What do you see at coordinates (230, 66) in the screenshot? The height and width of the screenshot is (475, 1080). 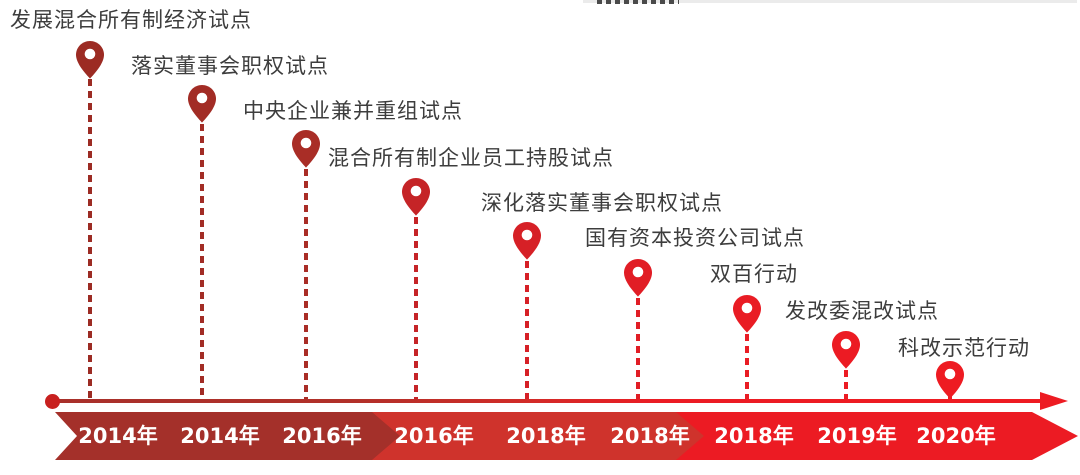 I see `milestone-label: 落实董事会职权试点` at bounding box center [230, 66].